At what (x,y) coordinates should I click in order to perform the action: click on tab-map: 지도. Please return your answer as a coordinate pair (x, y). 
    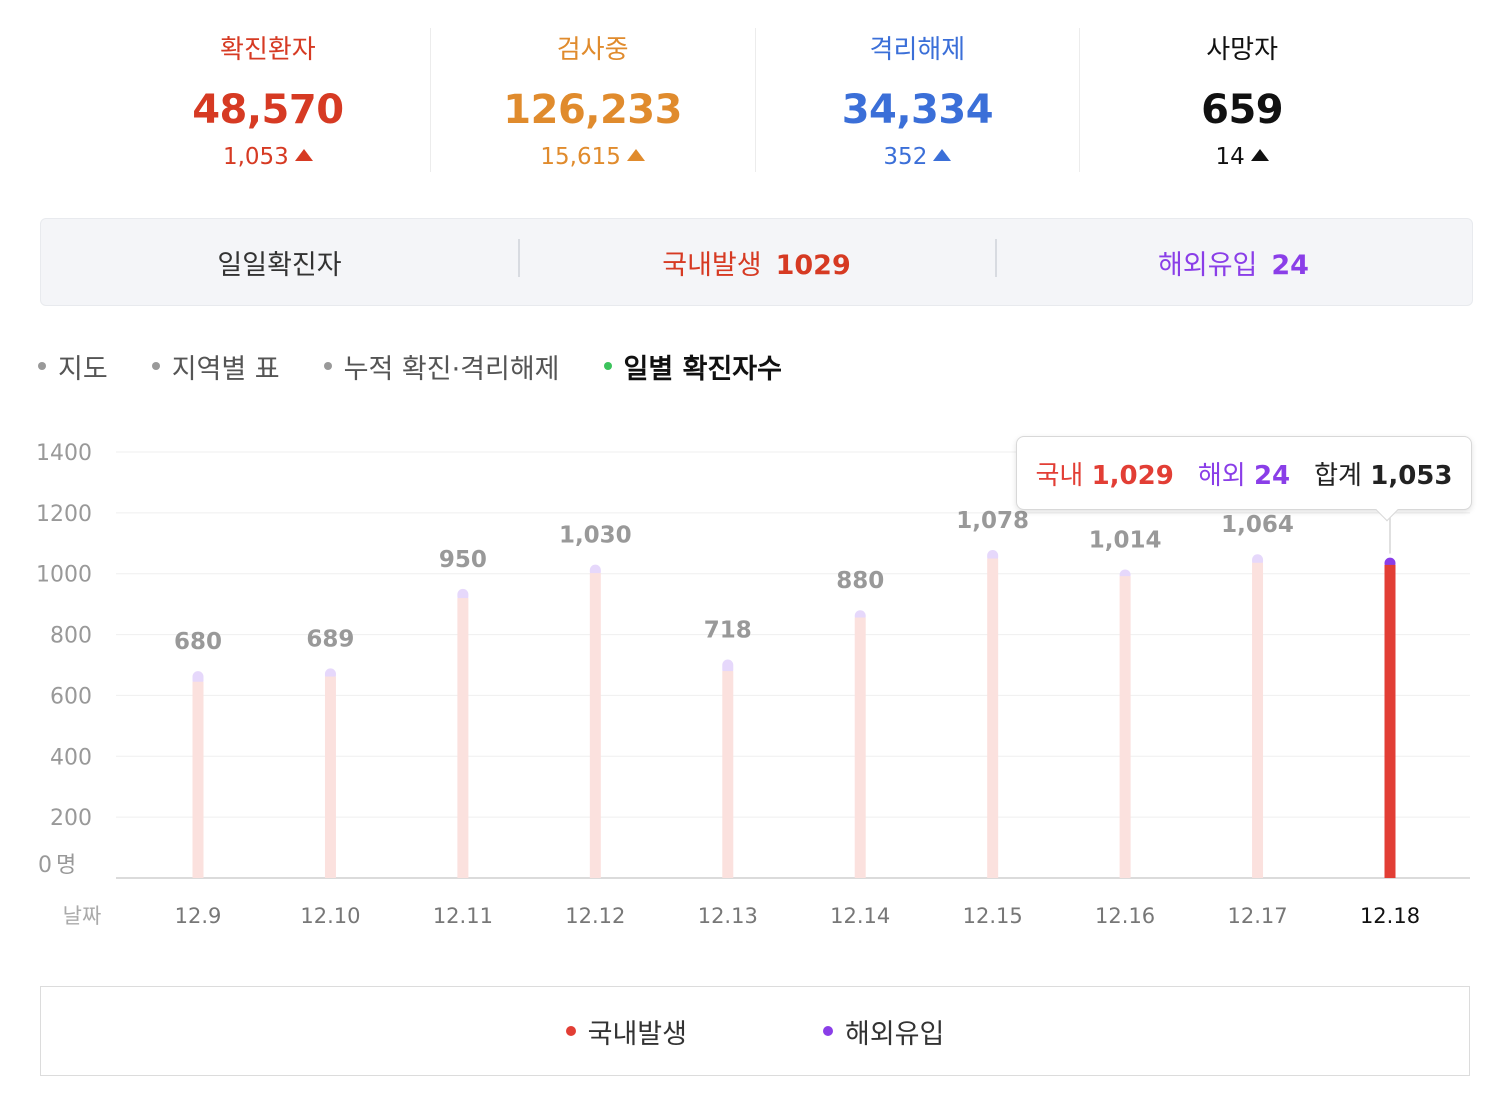
    Looking at the image, I should click on (73, 366).